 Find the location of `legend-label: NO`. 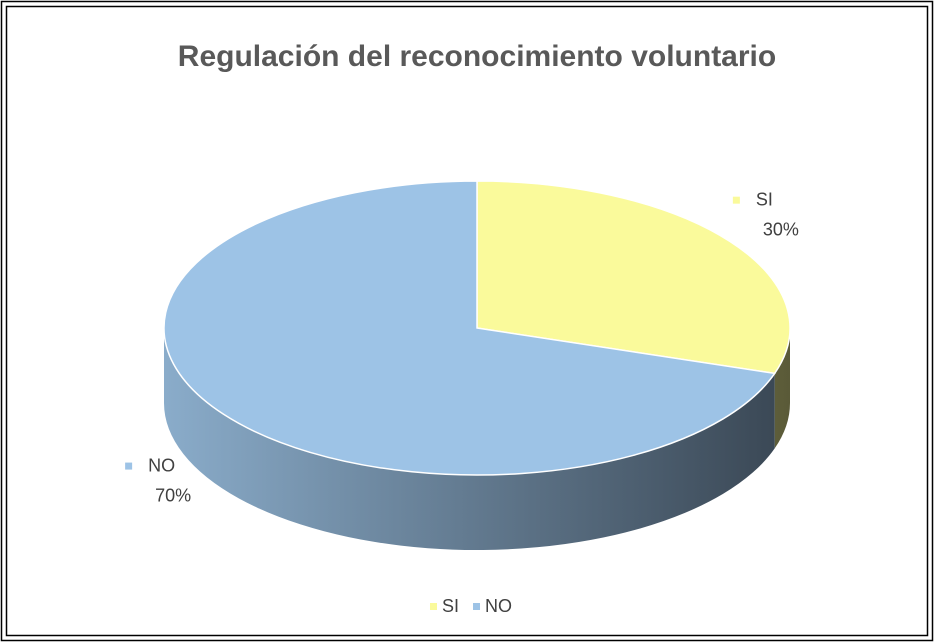

legend-label: NO is located at coordinates (498, 606).